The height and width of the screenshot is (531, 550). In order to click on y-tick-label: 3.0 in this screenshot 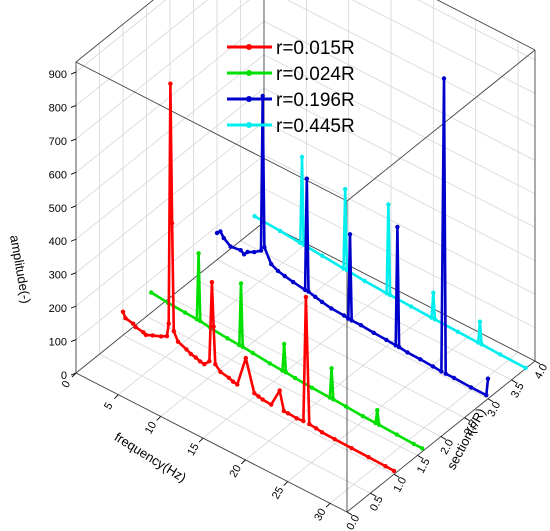, I will do `click(494, 409)`.